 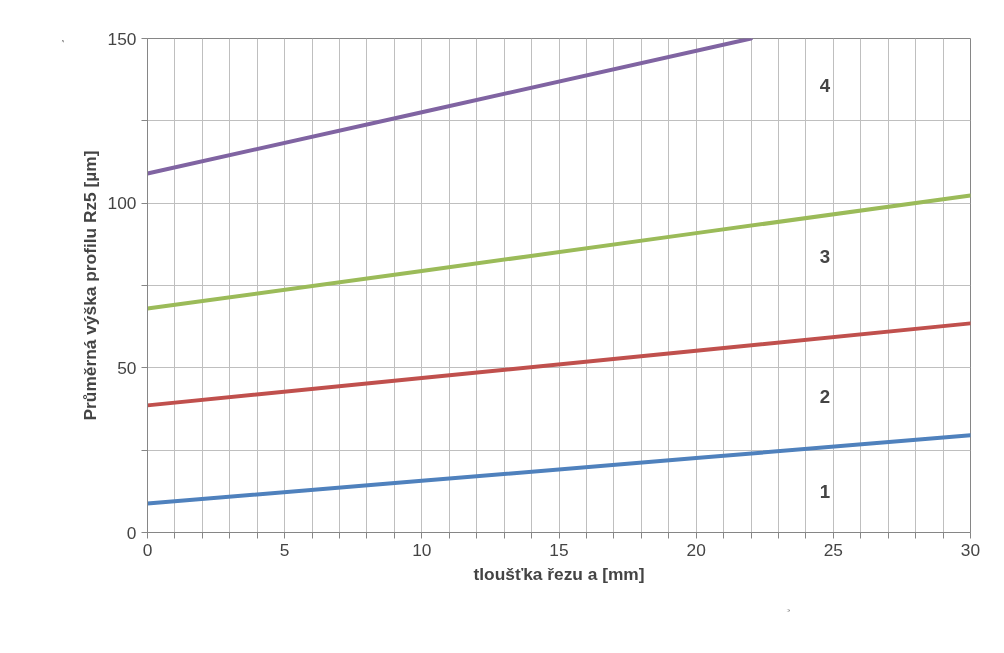 What do you see at coordinates (825, 397) in the screenshot?
I see `annotation: 2` at bounding box center [825, 397].